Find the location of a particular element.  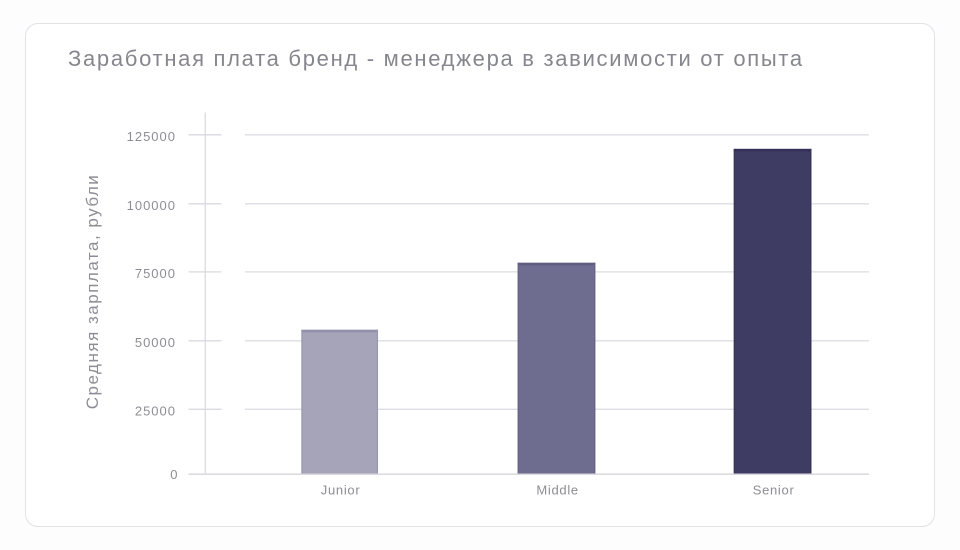

svg-text: 100000 is located at coordinates (151, 205).